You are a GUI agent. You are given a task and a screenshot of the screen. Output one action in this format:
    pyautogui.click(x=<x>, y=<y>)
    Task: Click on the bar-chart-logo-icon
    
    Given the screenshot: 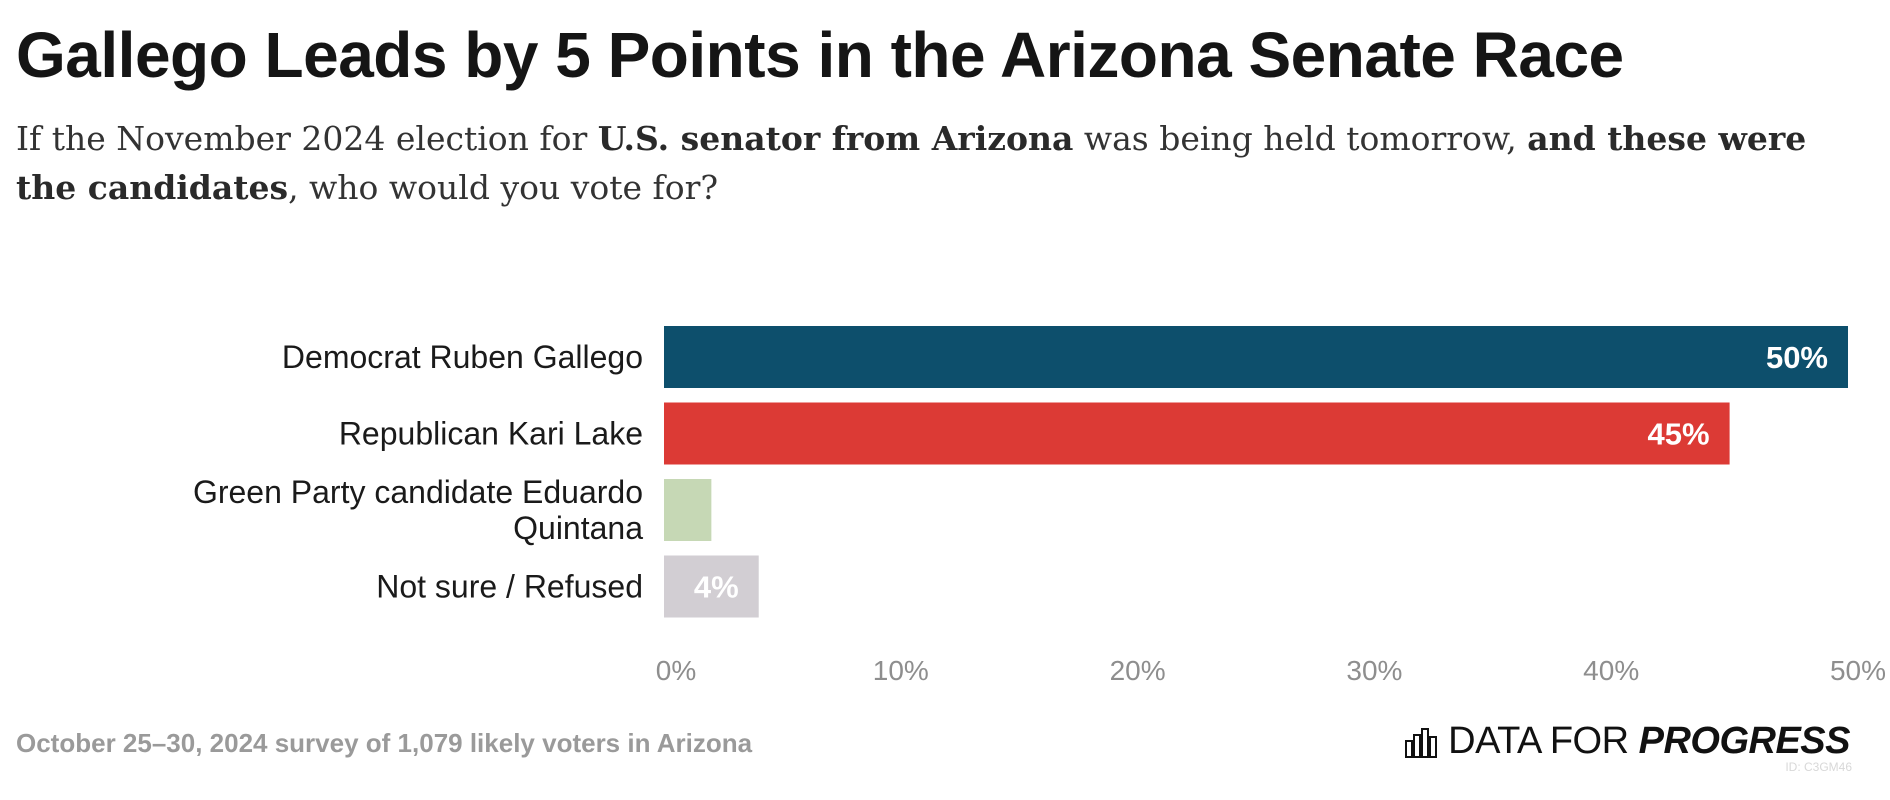 What is the action you would take?
    pyautogui.click(x=1421, y=742)
    